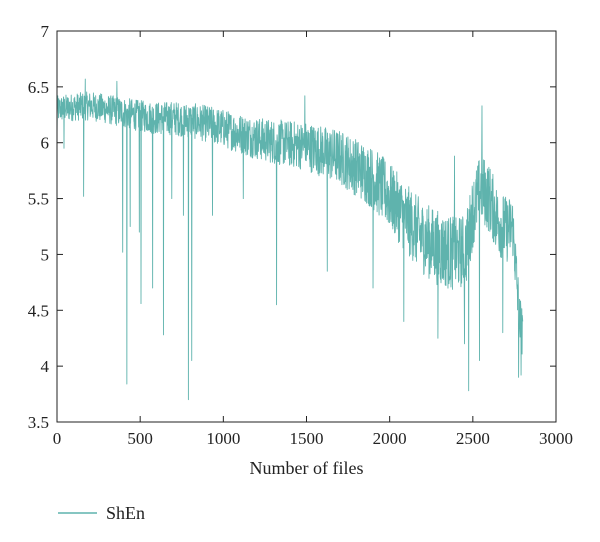 This screenshot has width=600, height=542. I want to click on x-tick-label: 1000, so click(223, 438).